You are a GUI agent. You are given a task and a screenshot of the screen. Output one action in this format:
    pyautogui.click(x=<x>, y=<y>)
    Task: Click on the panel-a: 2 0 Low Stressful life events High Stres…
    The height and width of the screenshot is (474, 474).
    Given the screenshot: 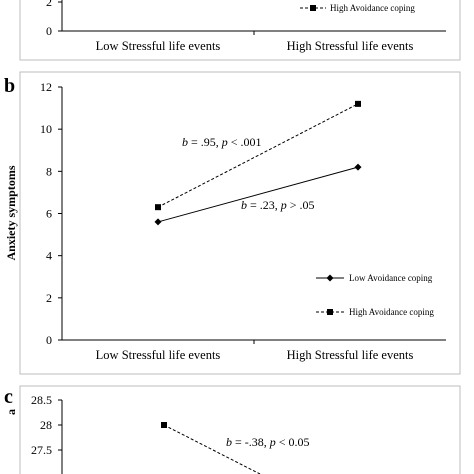 What is the action you would take?
    pyautogui.click(x=240, y=30)
    